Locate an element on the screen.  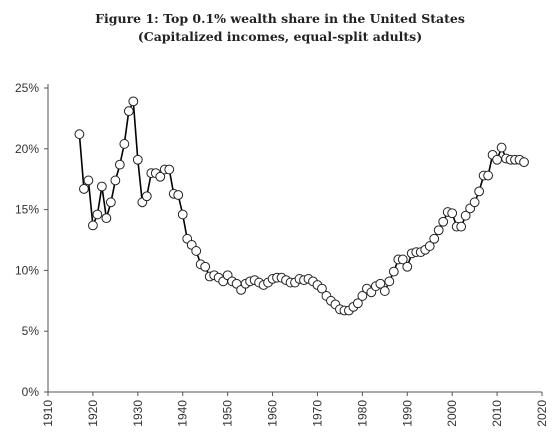
y-tick-label: 10% is located at coordinates (27, 270).